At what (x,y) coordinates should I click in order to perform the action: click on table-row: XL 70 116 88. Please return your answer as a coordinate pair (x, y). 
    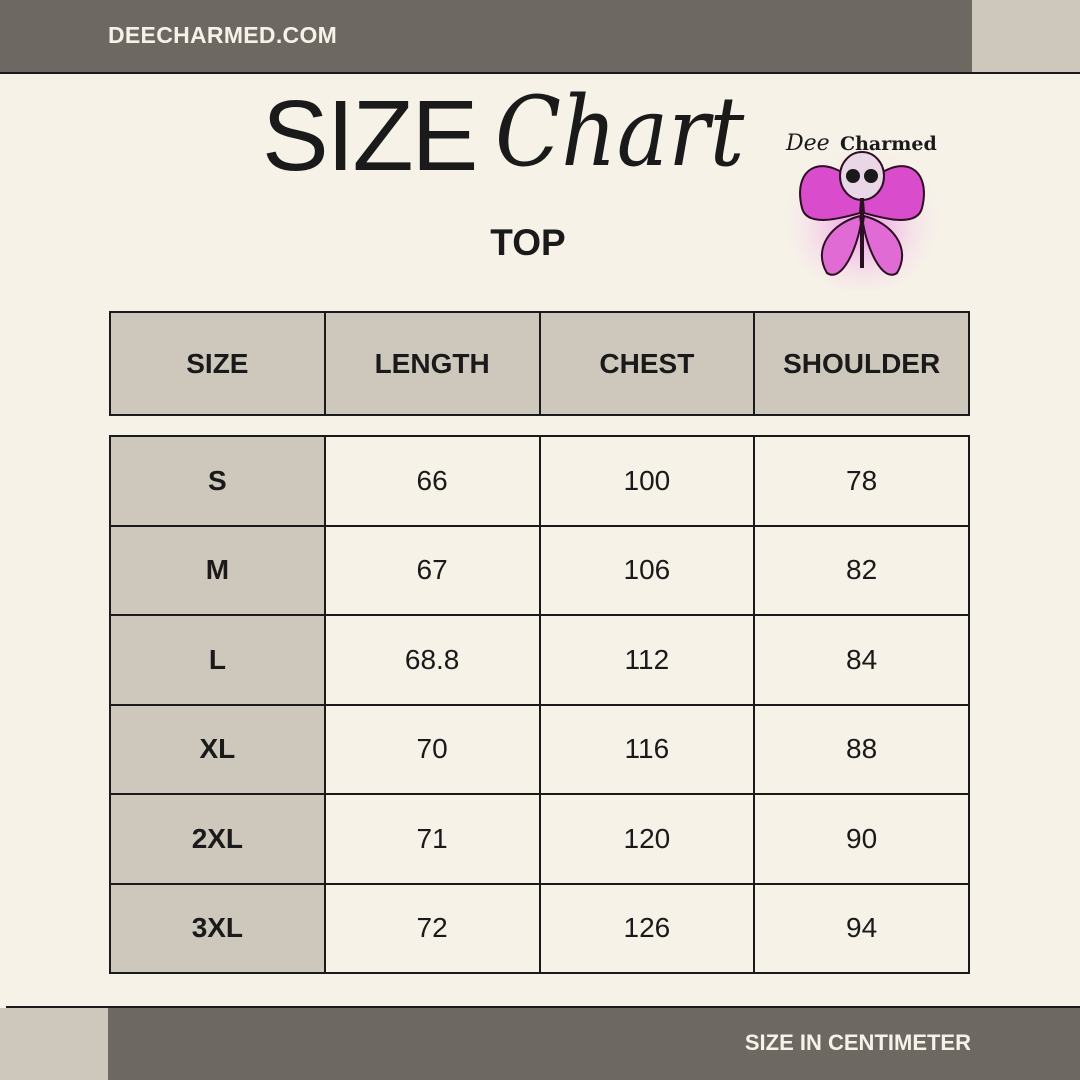
    Looking at the image, I should click on (539, 749).